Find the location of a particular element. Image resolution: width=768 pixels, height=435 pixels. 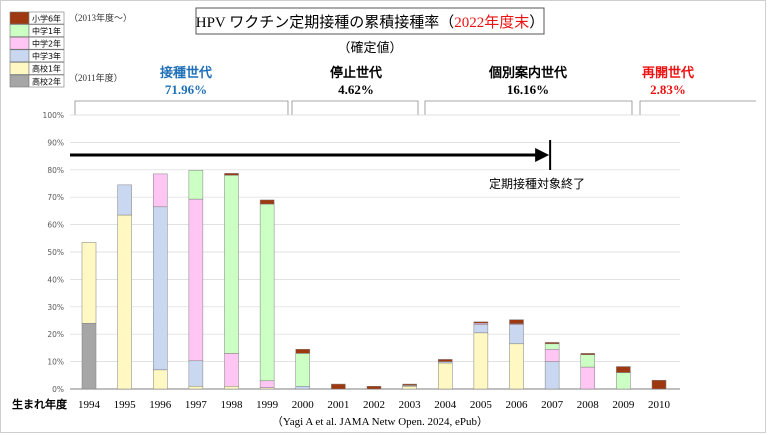

legend-label: 中学3年 is located at coordinates (46, 56).